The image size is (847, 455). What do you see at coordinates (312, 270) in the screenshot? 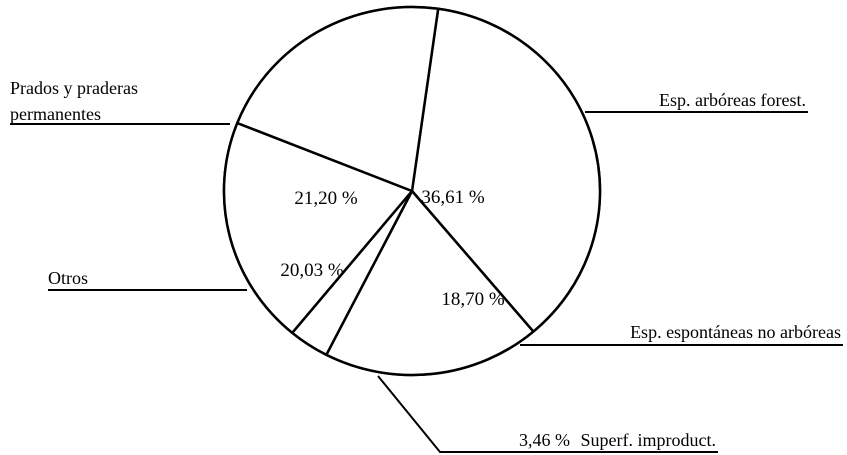
I see `slice-value-label-otros: 20,03 %` at bounding box center [312, 270].